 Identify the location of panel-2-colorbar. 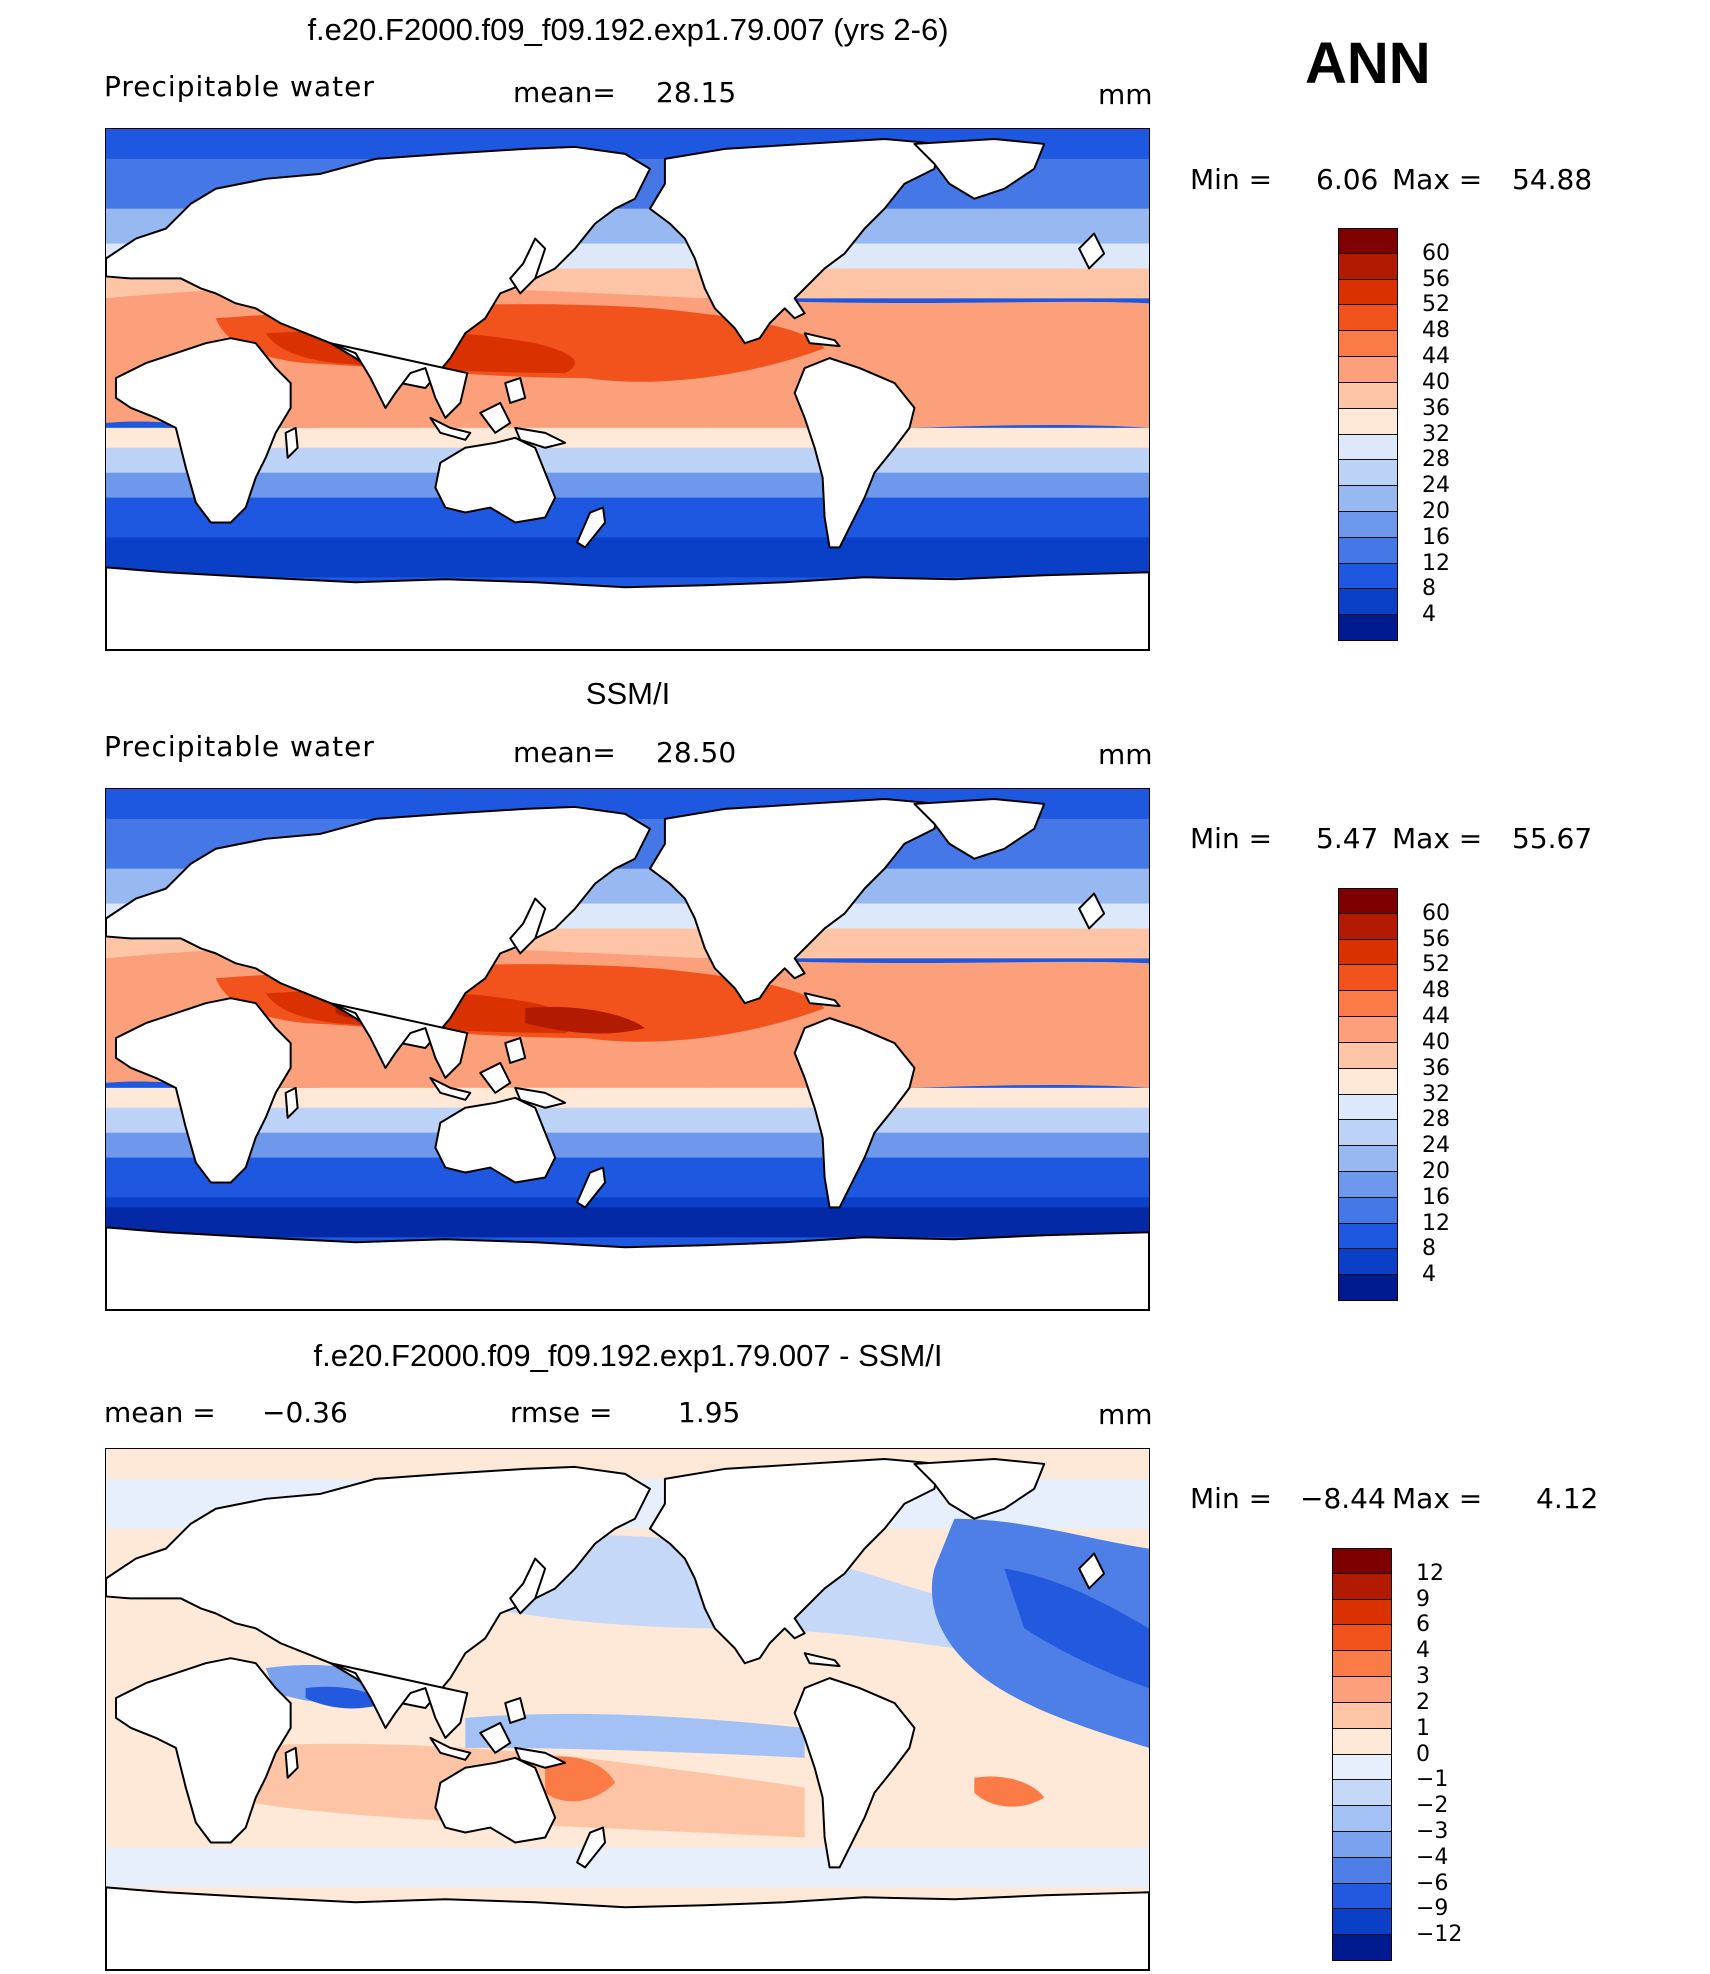
(1368, 1094).